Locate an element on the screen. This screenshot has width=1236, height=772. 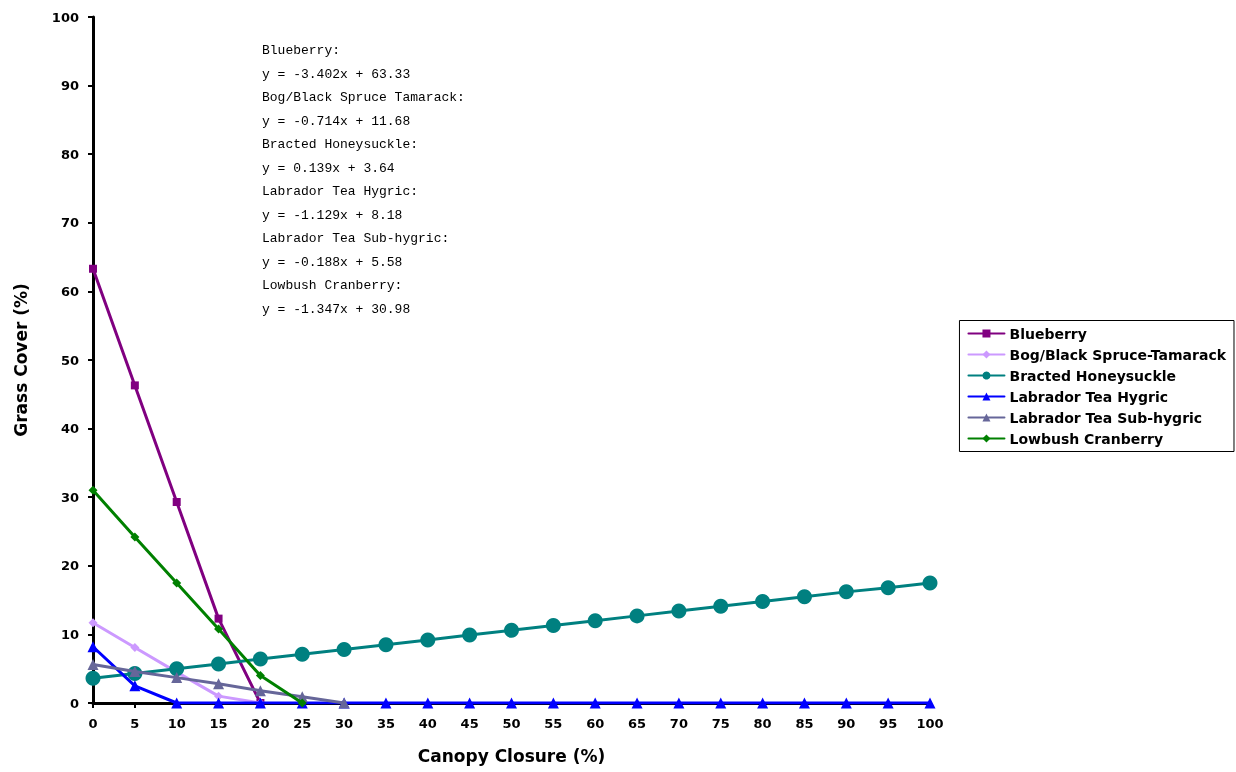
annotation: Bracted Honeysuckle: is located at coordinates (340, 144).